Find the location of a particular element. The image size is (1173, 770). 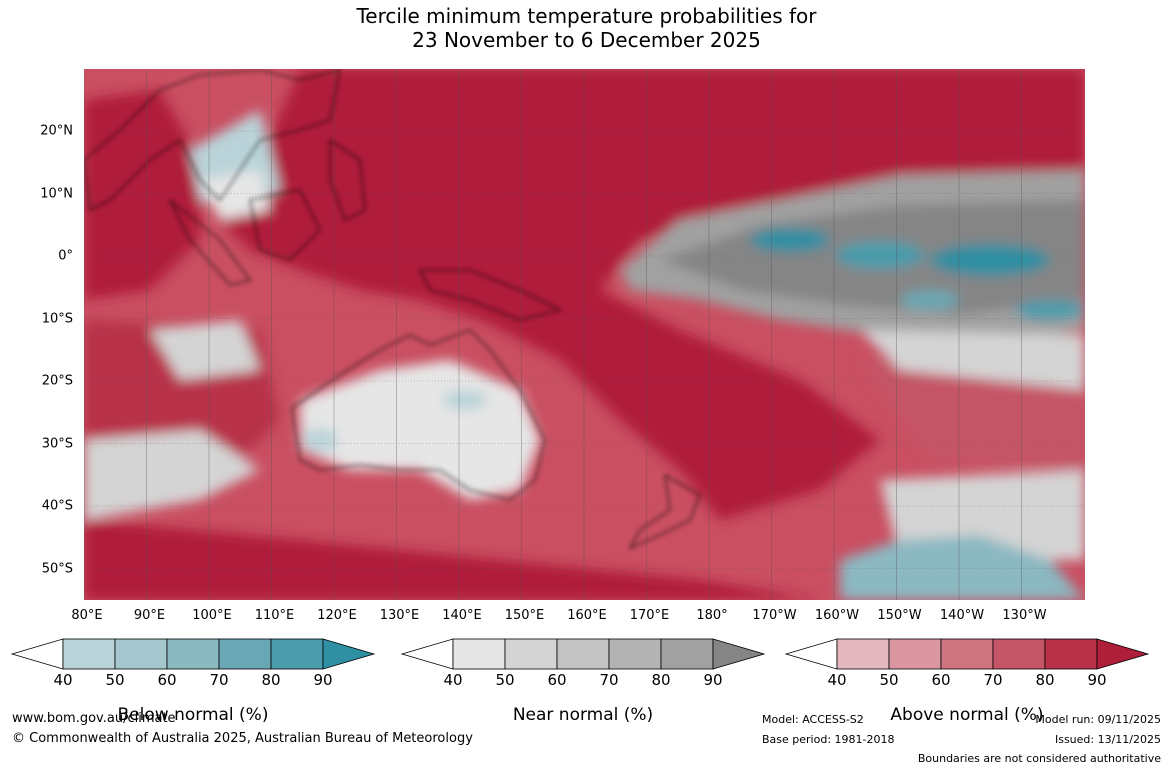

legend-below-normal: Below normal (%) 40 50 60 70 80 90 is located at coordinates (195, 680).